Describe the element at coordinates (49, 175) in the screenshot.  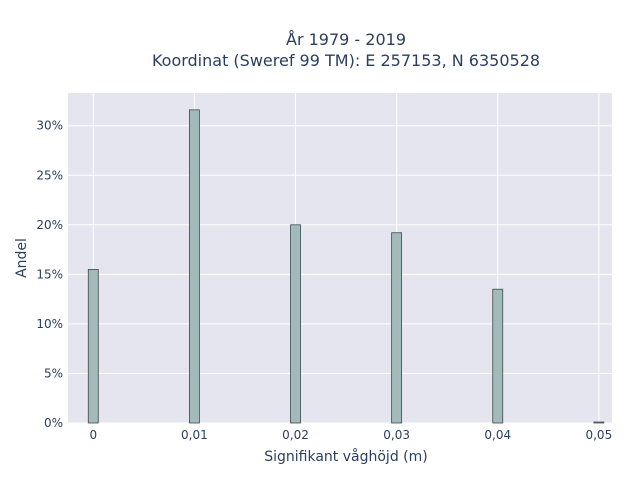
I see `y-tick-label-5: 25%` at that location.